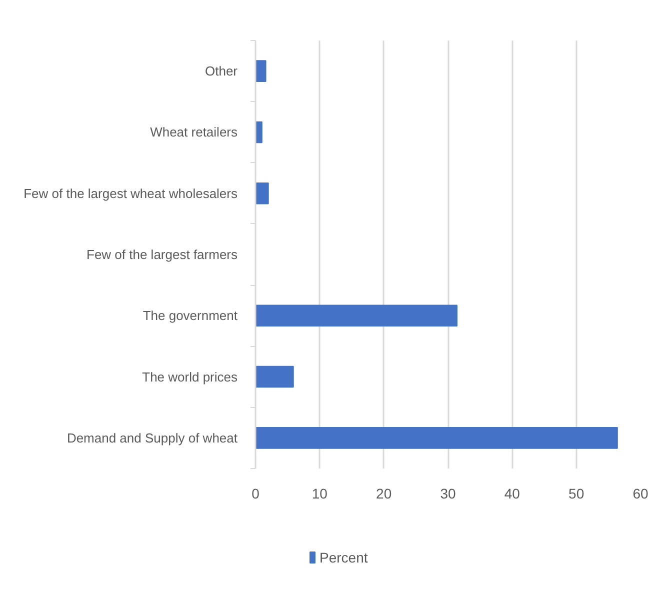 This screenshot has height=596, width=661. I want to click on x-tick-label: 50, so click(576, 494).